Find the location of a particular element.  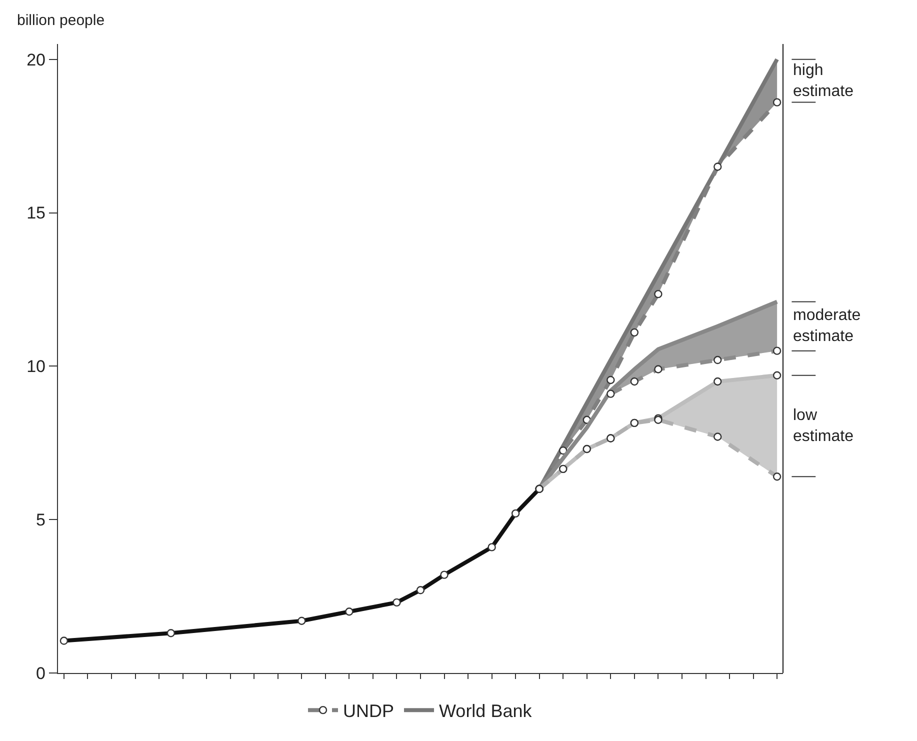

y-tick-label: 15 is located at coordinates (36, 213).